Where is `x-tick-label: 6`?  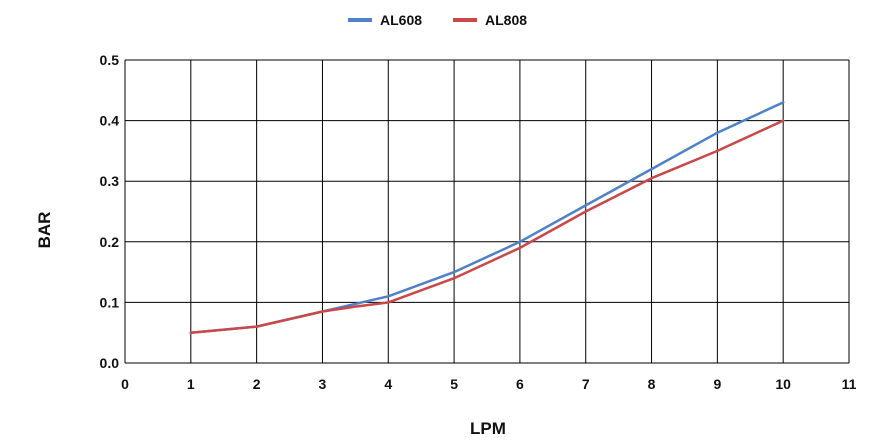 x-tick-label: 6 is located at coordinates (520, 384).